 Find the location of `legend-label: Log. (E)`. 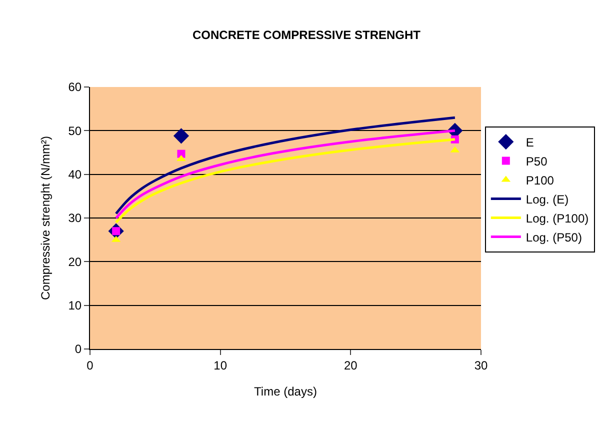

legend-label: Log. (E) is located at coordinates (547, 199).